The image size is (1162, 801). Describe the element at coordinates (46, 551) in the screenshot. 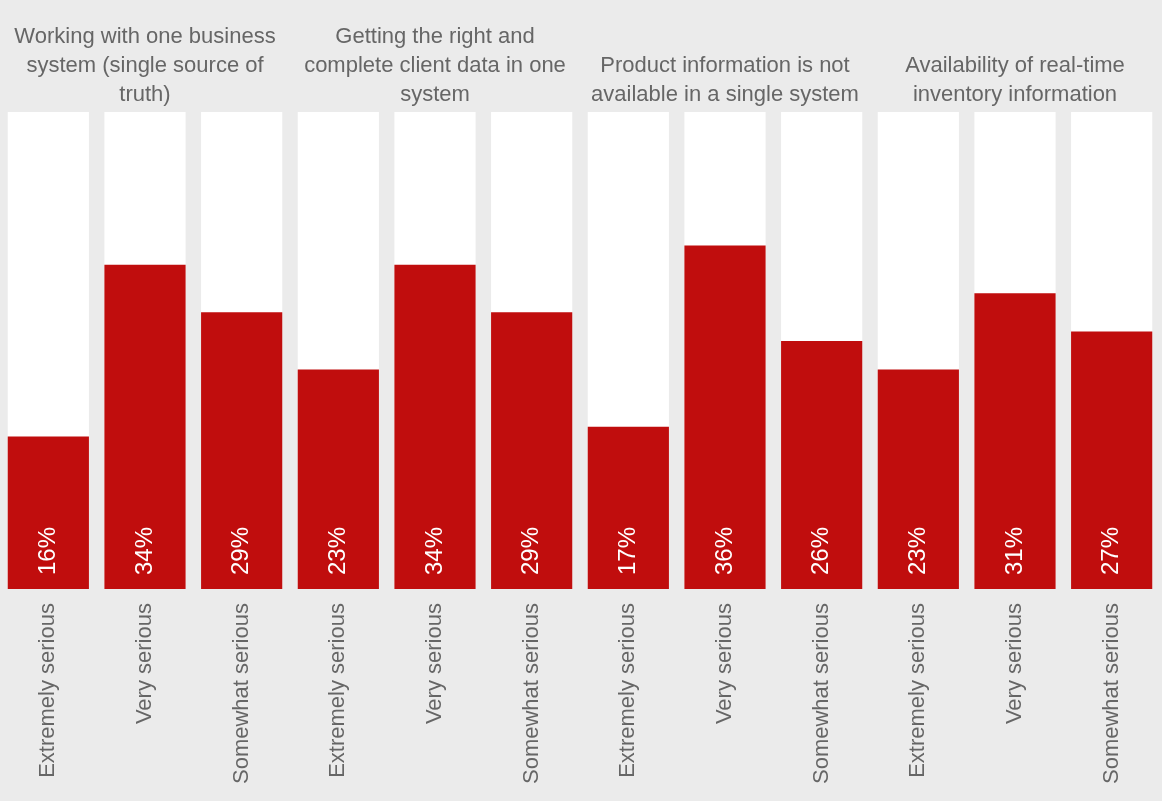

I see `data-label: 16%` at that location.